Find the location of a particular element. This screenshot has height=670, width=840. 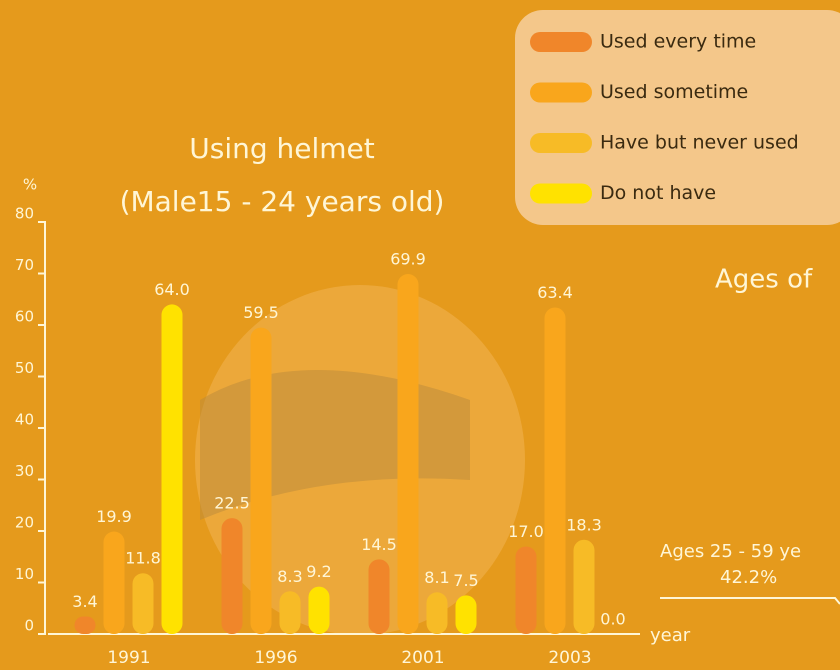

y-tick-label: 30 is located at coordinates (24, 471).